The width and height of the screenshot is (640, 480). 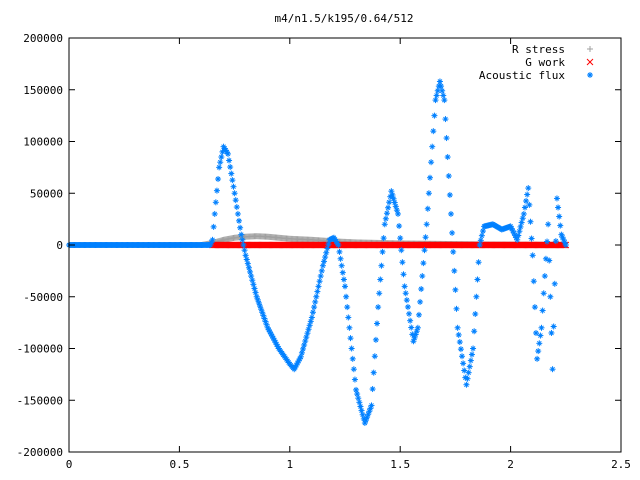 I want to click on y-tick-label: 50000, so click(x=46, y=193).